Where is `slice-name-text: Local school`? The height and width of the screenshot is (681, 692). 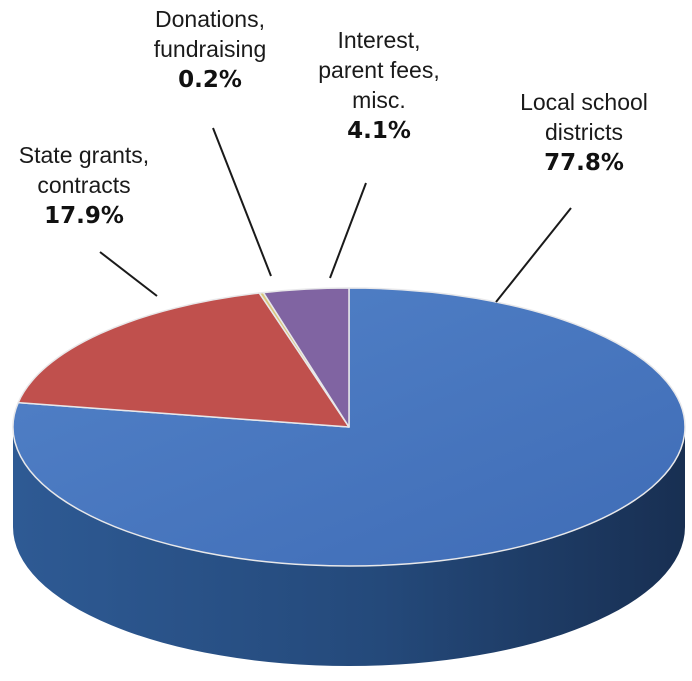
slice-name-text: Local school is located at coordinates (584, 102).